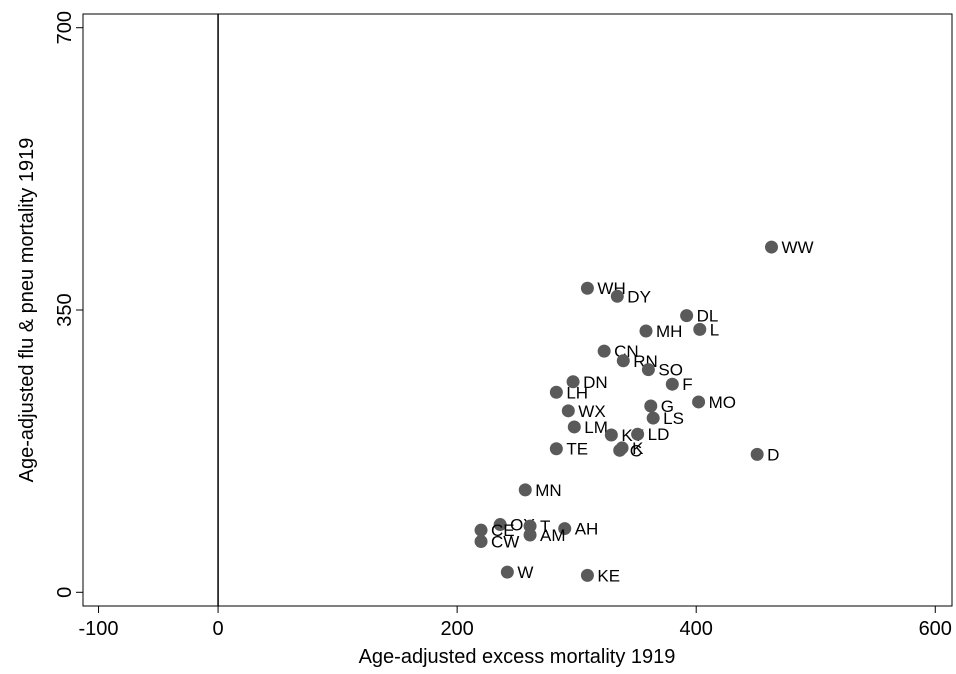 The width and height of the screenshot is (956, 674). Describe the element at coordinates (667, 406) in the screenshot. I see `point-label: G` at that location.